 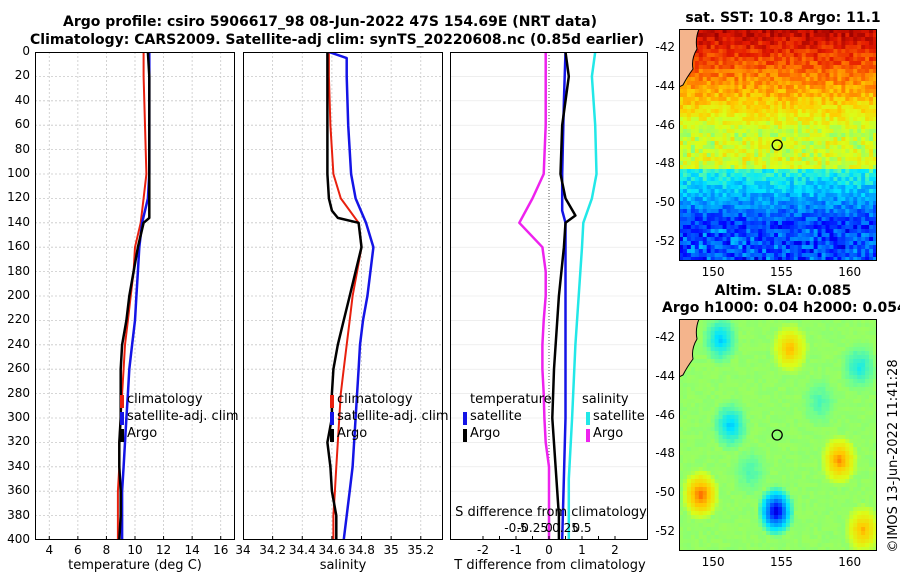 I want to click on difference-top-xlabel: S difference from climatology, so click(x=551, y=512).